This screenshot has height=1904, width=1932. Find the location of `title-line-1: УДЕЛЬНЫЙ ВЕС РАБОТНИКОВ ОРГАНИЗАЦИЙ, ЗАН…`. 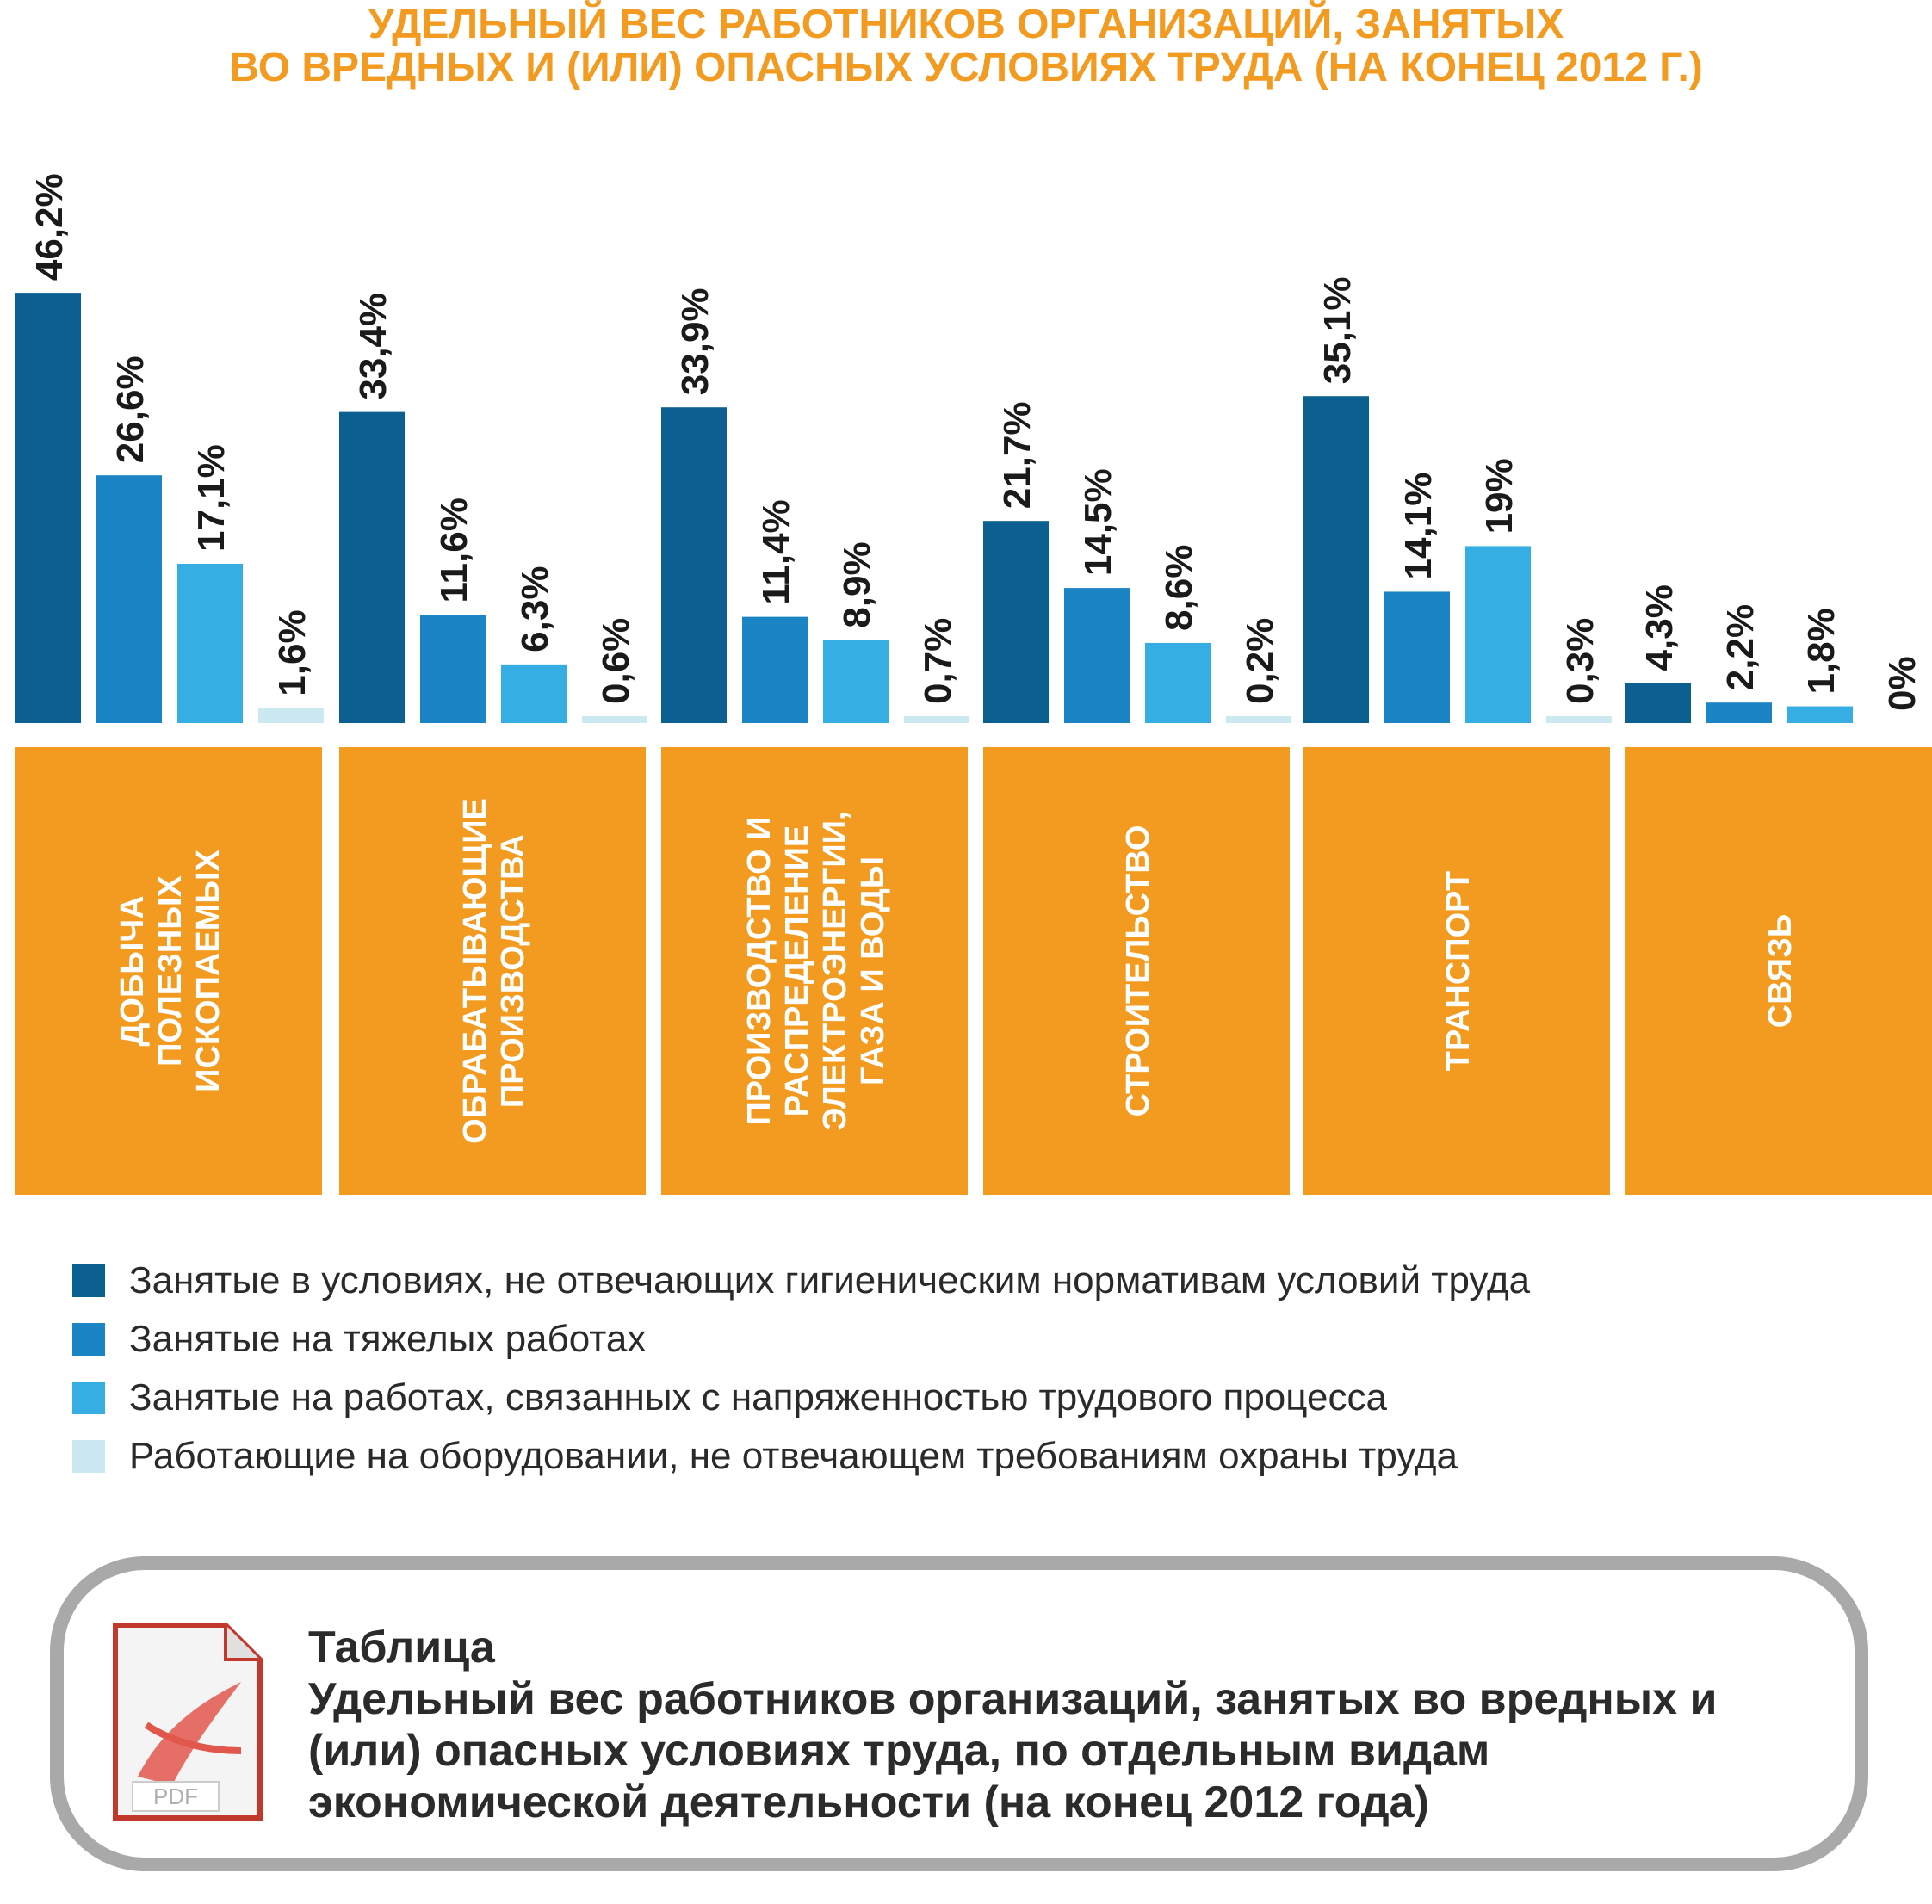

title-line-1: УДЕЛЬНЫЙ ВЕС РАБОТНИКОВ ОРГАНИЗАЦИЙ, ЗАН… is located at coordinates (966, 25).